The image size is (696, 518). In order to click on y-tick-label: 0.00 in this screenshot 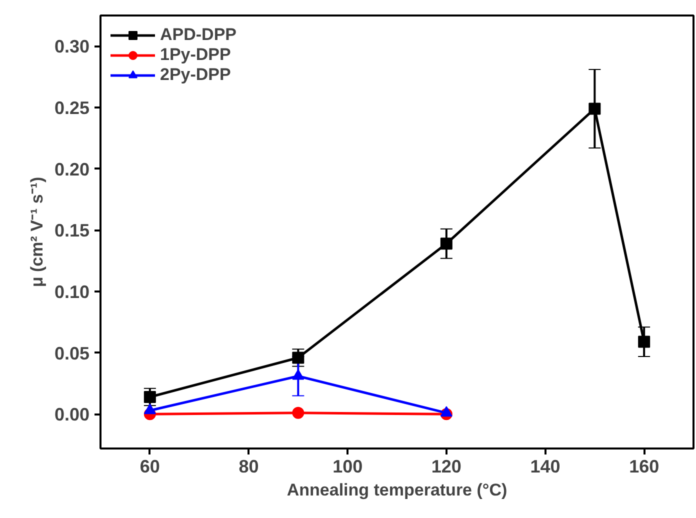, I will do `click(72, 414)`.